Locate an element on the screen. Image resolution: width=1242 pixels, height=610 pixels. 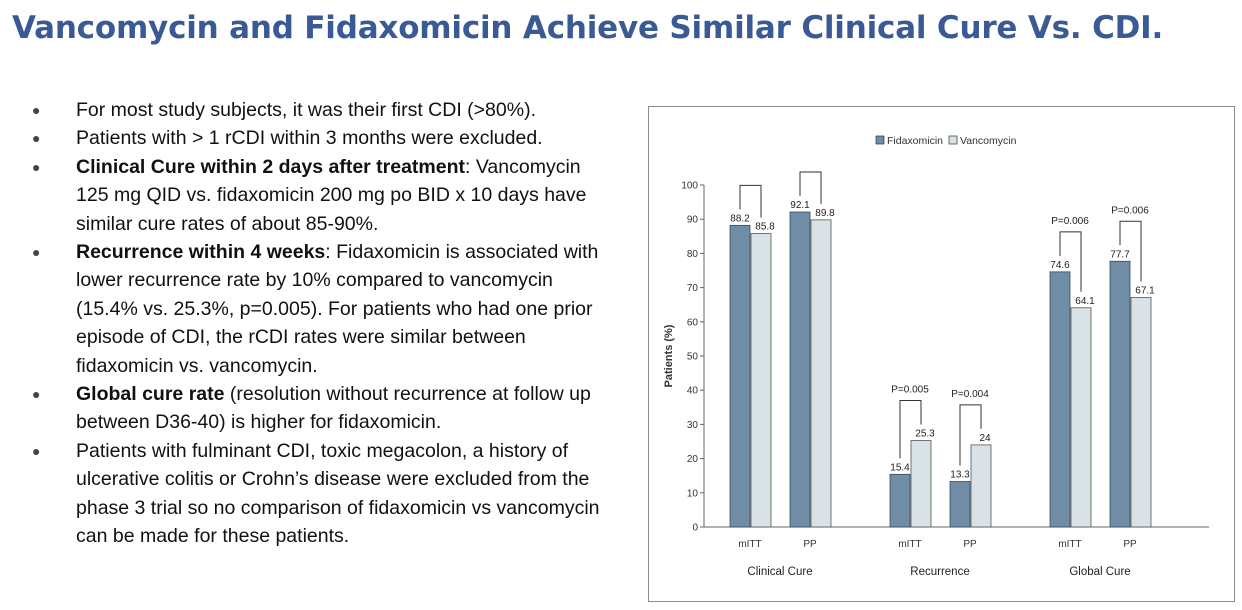
p-value-label: P=0.005 is located at coordinates (910, 389).